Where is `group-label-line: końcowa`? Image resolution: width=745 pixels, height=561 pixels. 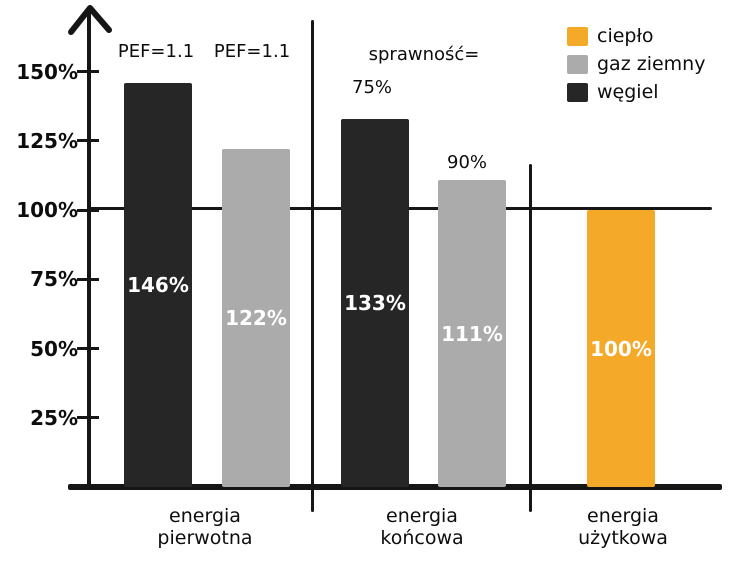 group-label-line: końcowa is located at coordinates (422, 538).